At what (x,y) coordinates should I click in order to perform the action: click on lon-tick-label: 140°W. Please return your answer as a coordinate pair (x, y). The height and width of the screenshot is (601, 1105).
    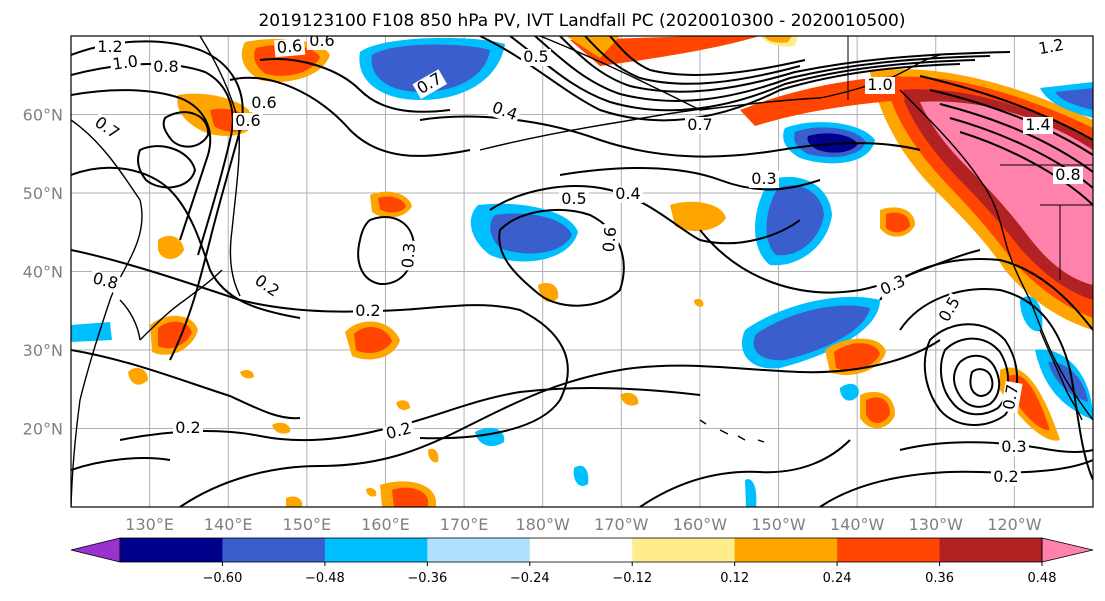
    Looking at the image, I should click on (857, 524).